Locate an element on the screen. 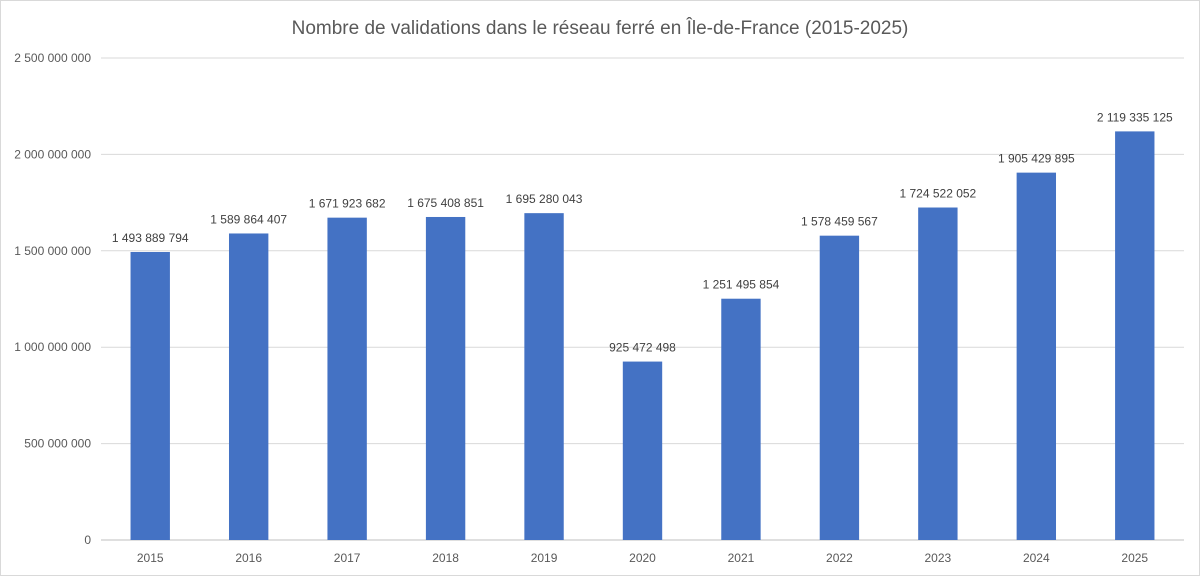 This screenshot has height=576, width=1200. x-tick-label-2018: 2018 is located at coordinates (445, 558).